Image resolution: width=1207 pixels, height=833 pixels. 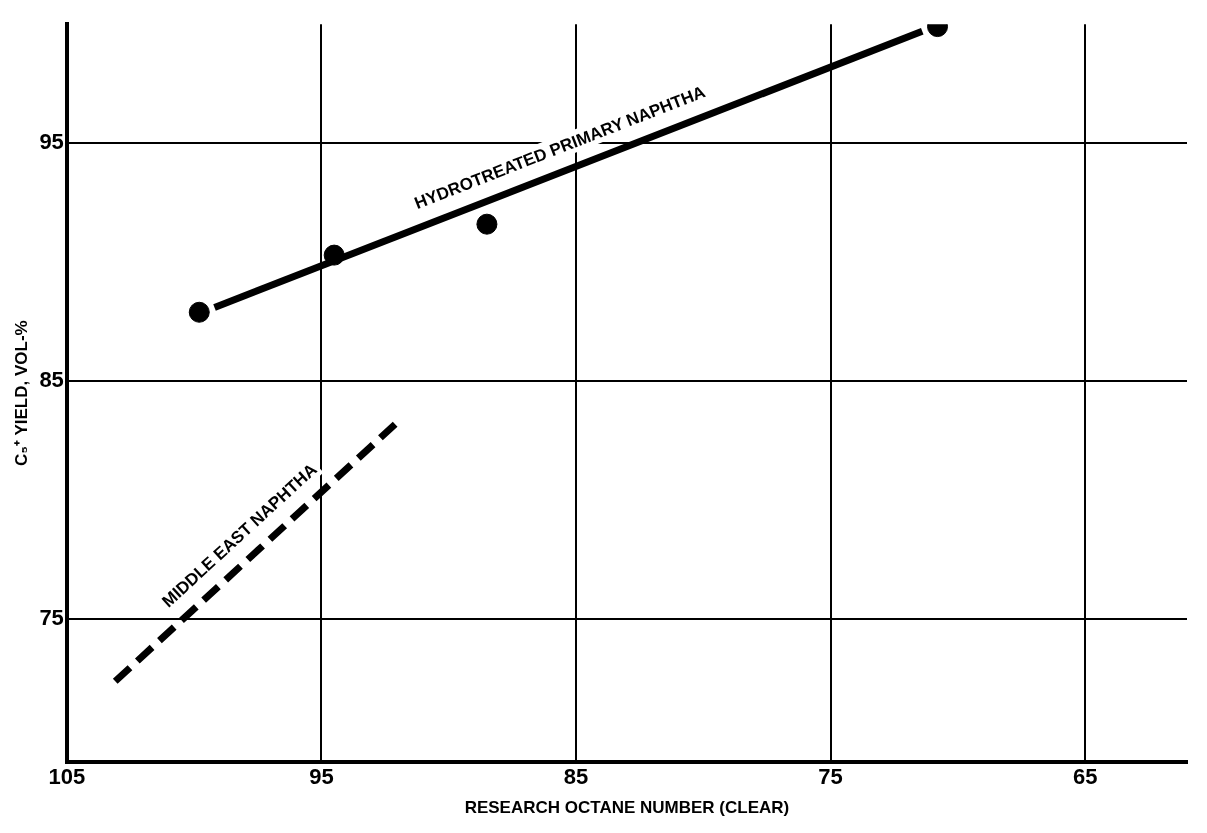 I want to click on y-tick-label: 95, so click(x=51, y=142).